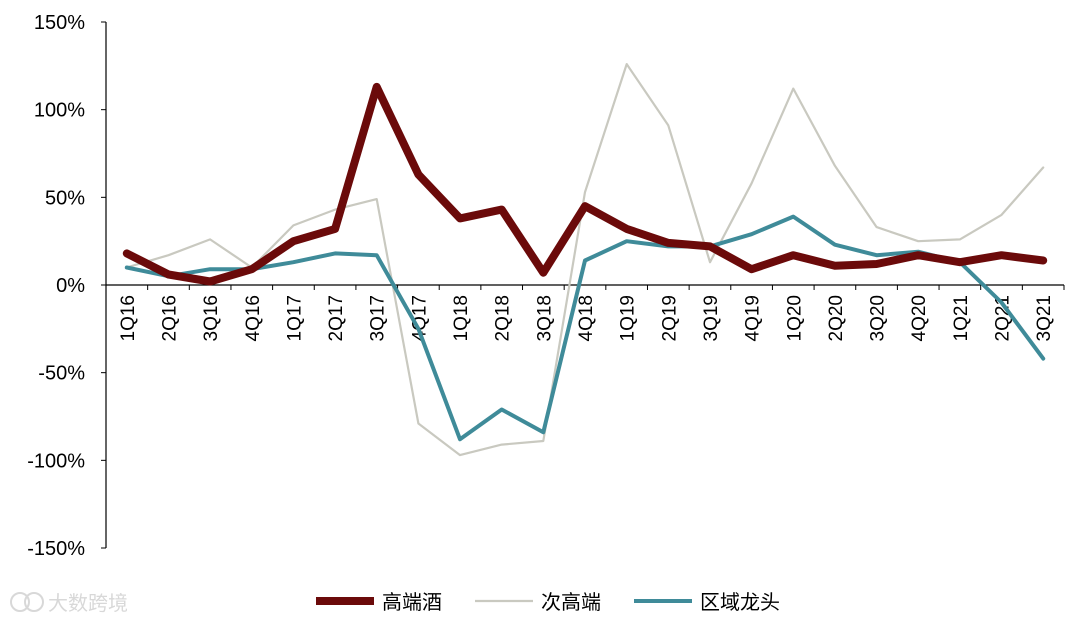  I want to click on legend-label: 次高端, so click(571, 602).